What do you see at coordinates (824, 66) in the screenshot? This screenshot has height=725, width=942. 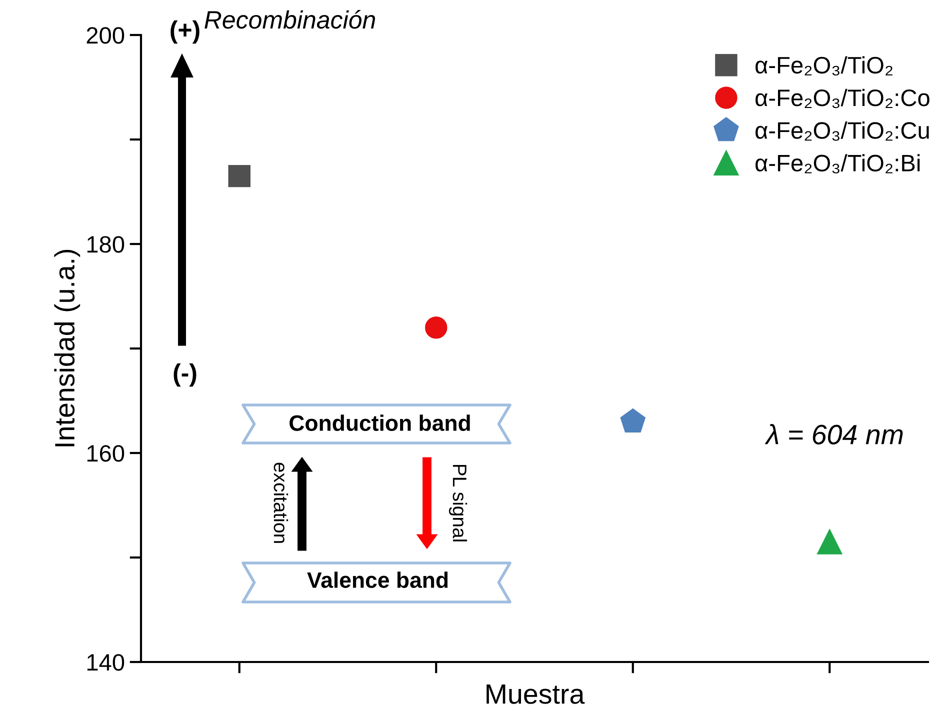 I see `legend-label: α-Fe₂O₃/TiO₂` at bounding box center [824, 66].